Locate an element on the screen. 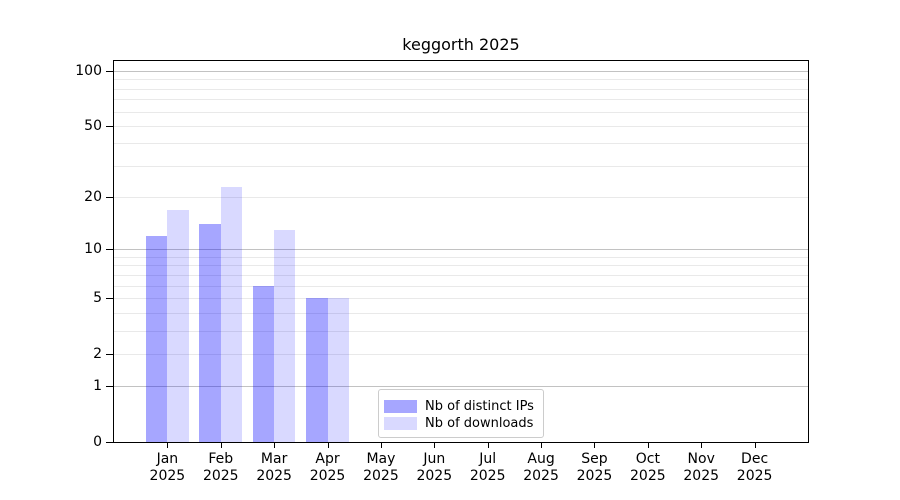 This screenshot has width=900, height=500. legend-label: Nb of downloads is located at coordinates (479, 423).